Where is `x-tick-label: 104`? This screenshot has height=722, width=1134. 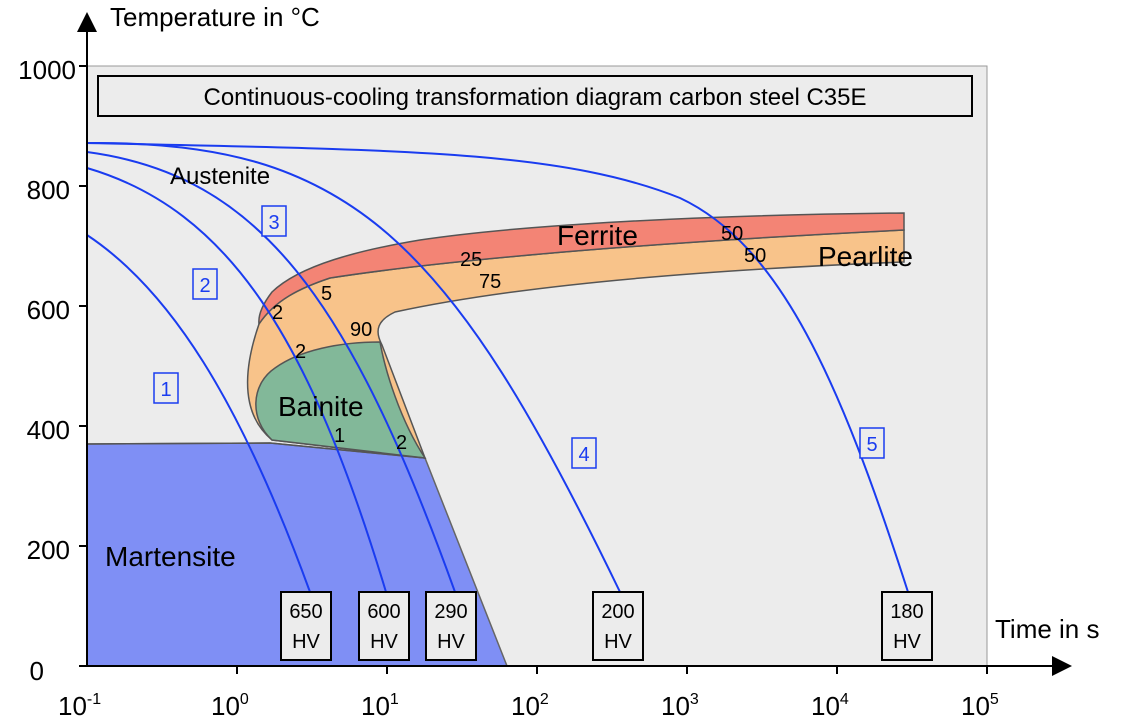 x-tick-label: 104 is located at coordinates (830, 706).